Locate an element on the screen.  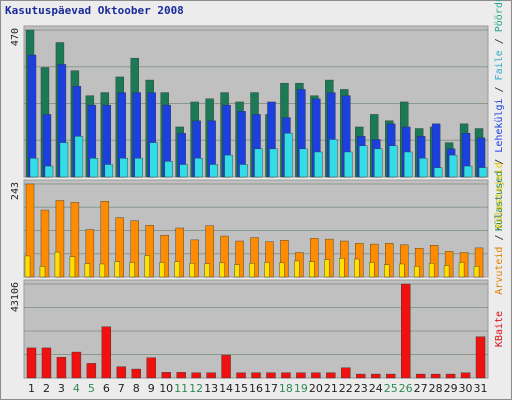
day-label: 24 is located at coordinates (376, 388).